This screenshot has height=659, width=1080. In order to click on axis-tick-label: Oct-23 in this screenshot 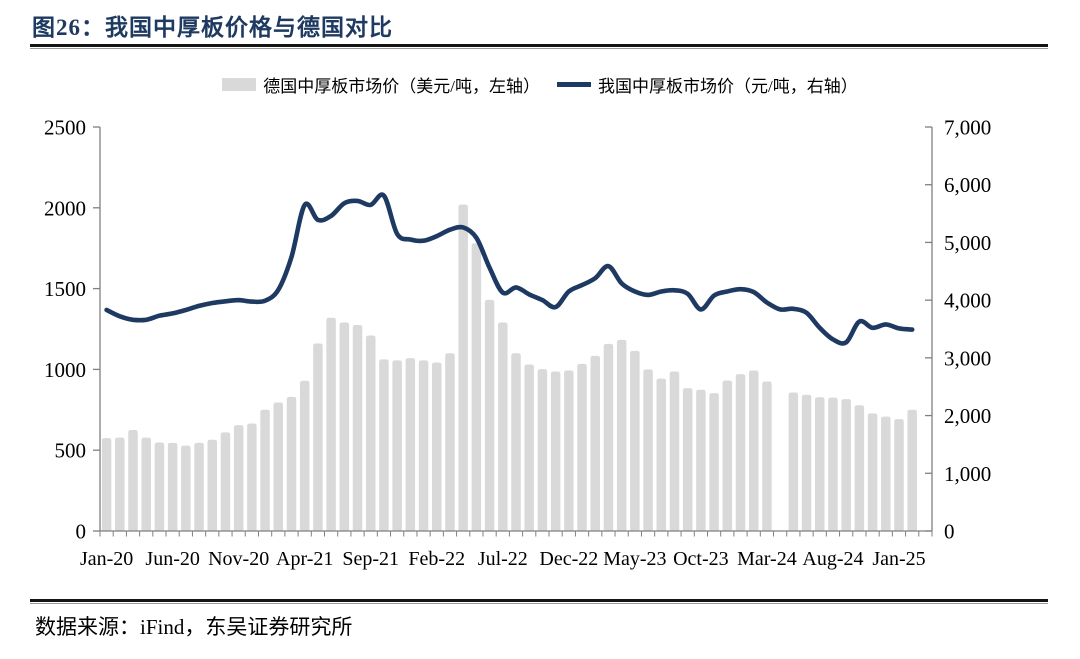, I will do `click(701, 559)`.